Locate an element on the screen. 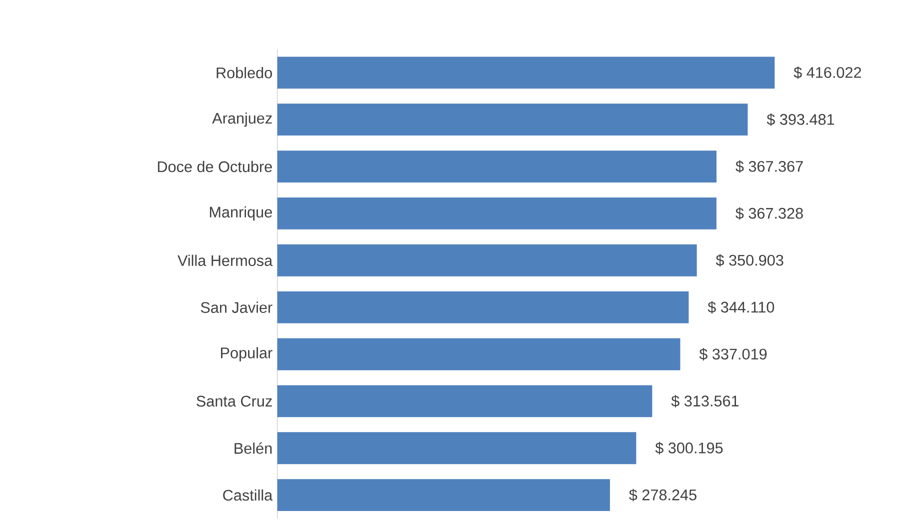  data-label: $ 344.110 is located at coordinates (741, 307).